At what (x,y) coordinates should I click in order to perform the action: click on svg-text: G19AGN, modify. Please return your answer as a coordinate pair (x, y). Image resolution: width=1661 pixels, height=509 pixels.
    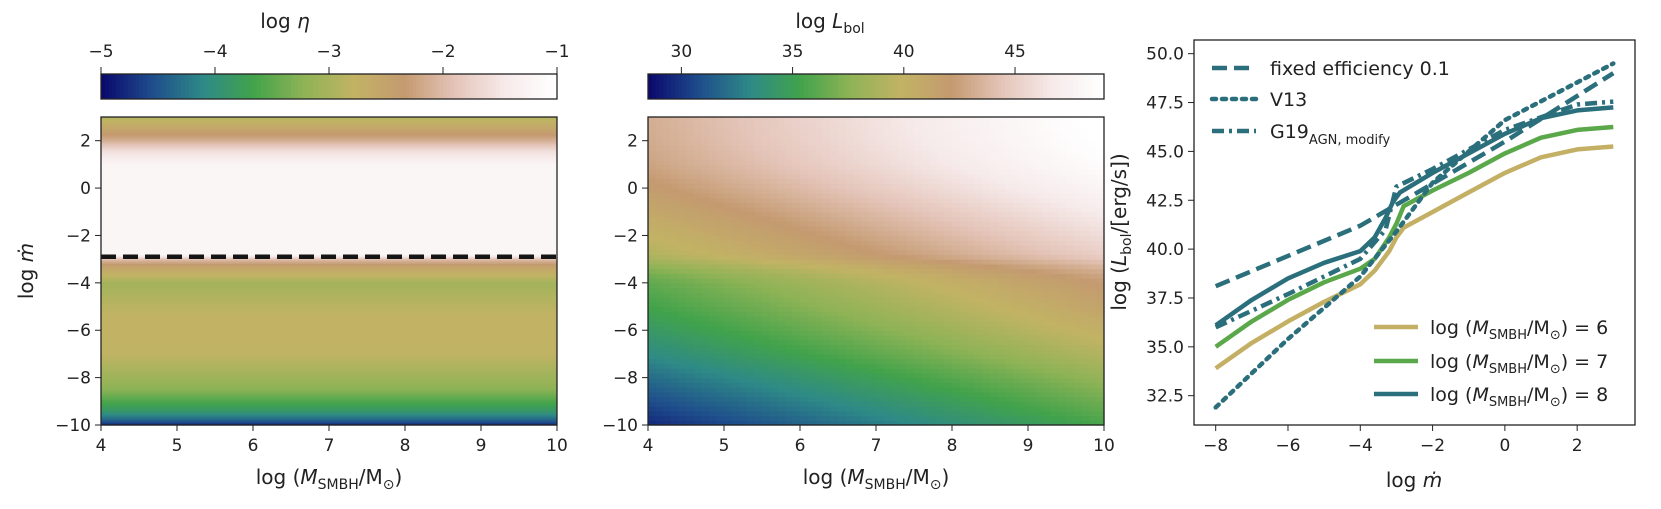
    Looking at the image, I should click on (1330, 134).